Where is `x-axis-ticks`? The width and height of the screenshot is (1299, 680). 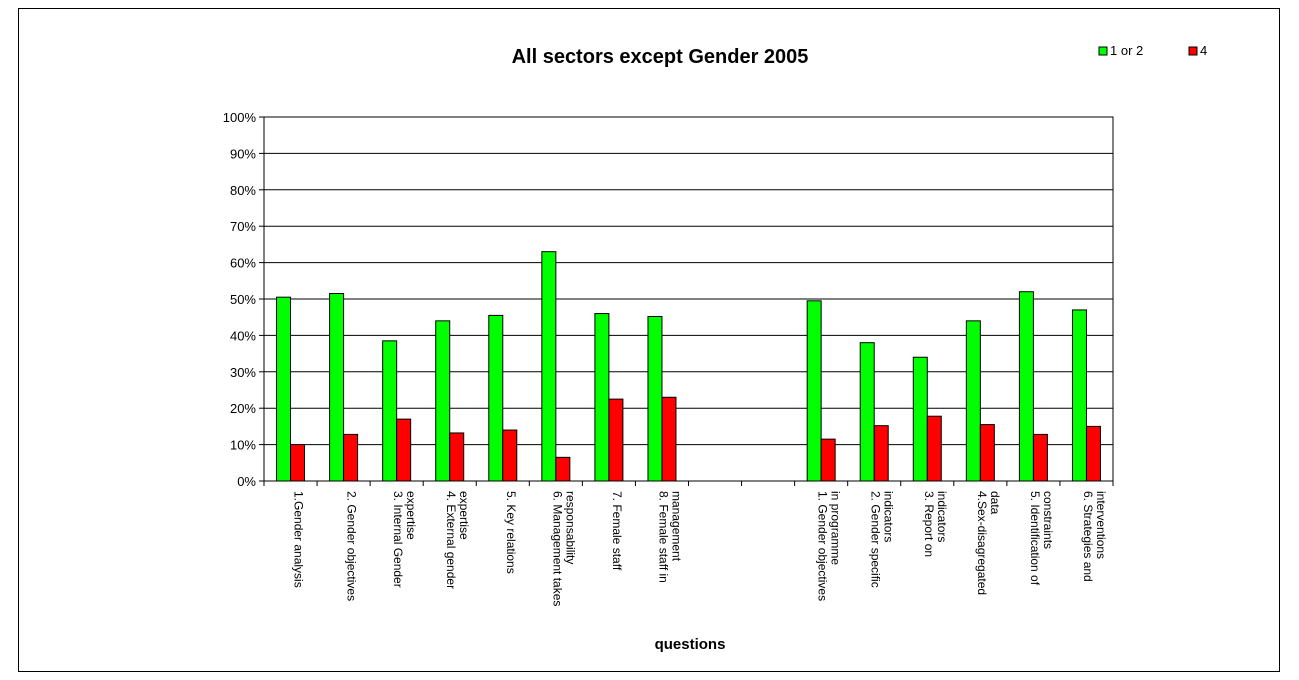 x-axis-ticks is located at coordinates (688, 483).